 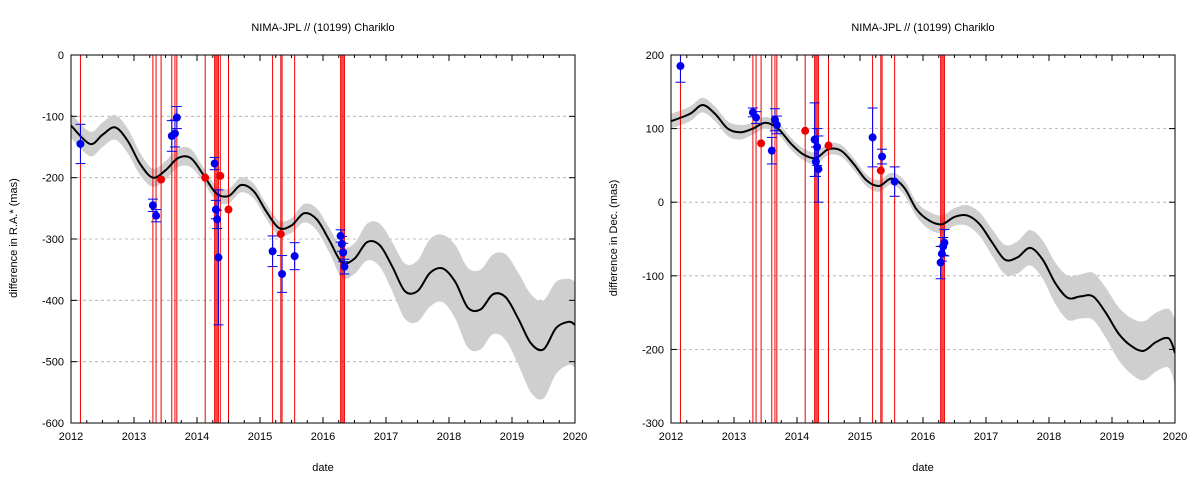 What do you see at coordinates (14, 238) in the screenshot?
I see `y-axis-title: difference in R.A.* (mas)` at bounding box center [14, 238].